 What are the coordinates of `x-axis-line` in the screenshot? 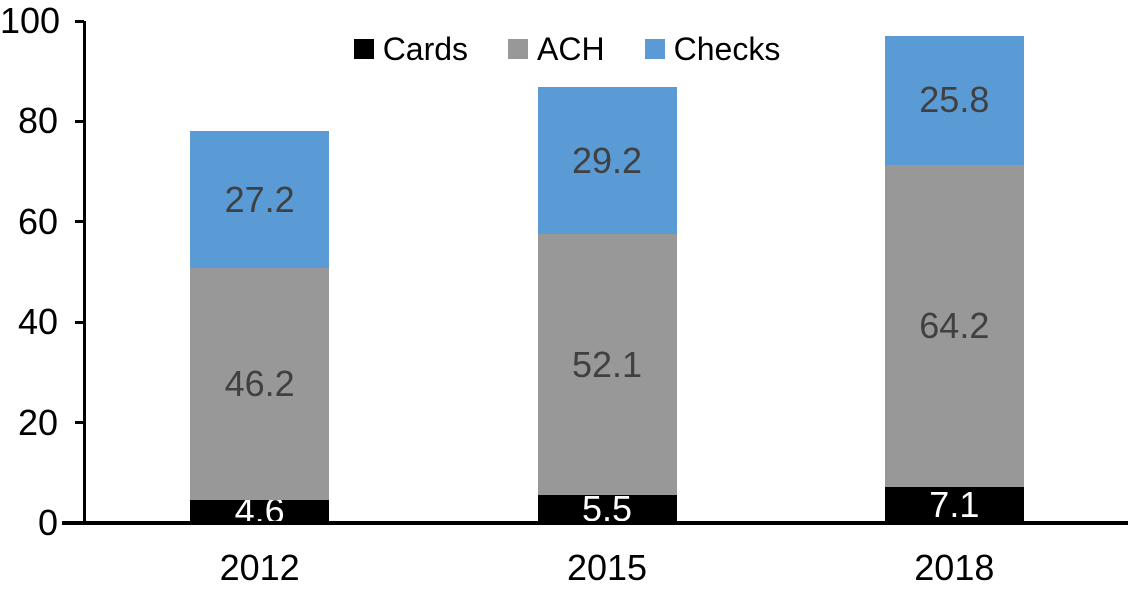 It's located at (595, 523).